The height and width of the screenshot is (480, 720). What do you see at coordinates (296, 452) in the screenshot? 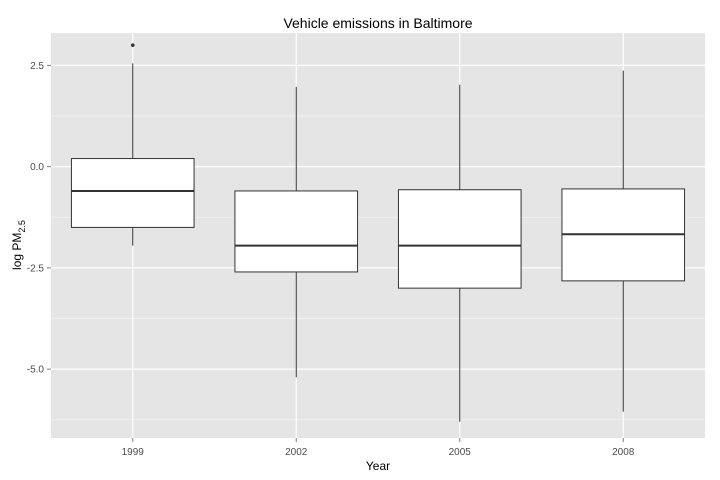
I see `x-tick-label: 2002` at bounding box center [296, 452].